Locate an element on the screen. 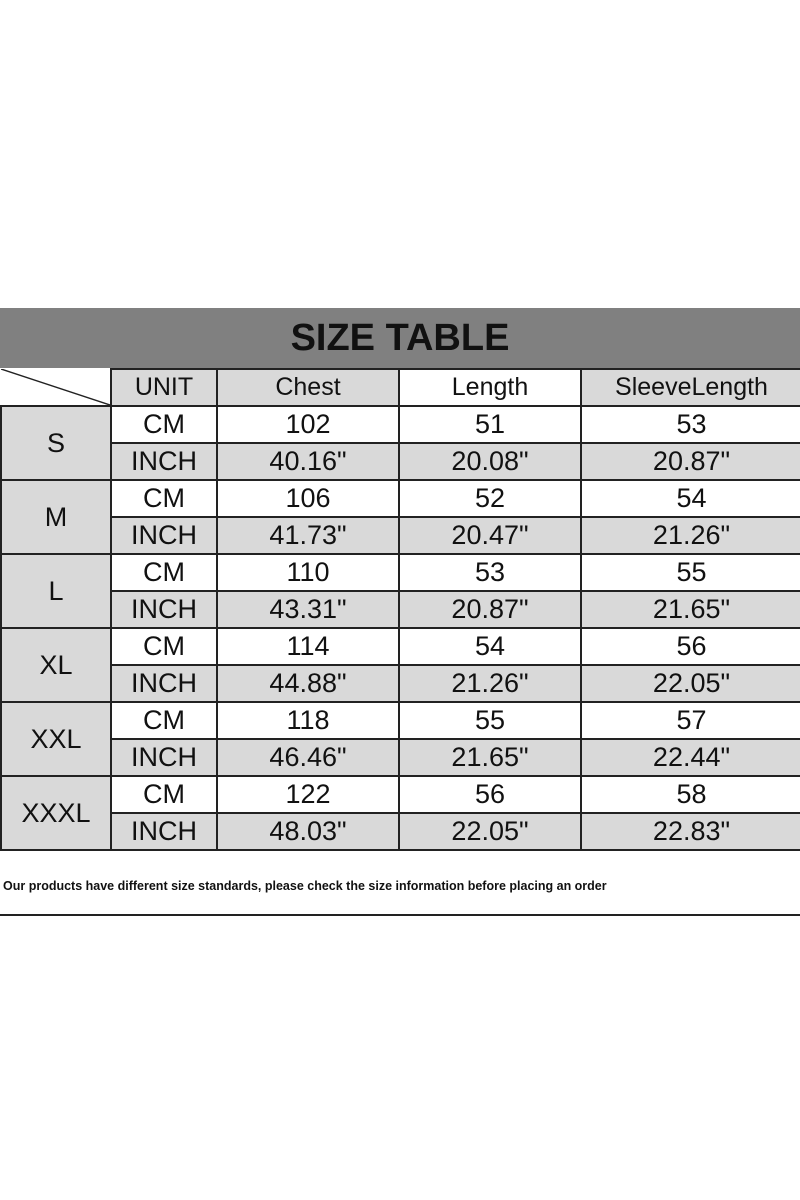  header-unit: UNIT is located at coordinates (164, 387).